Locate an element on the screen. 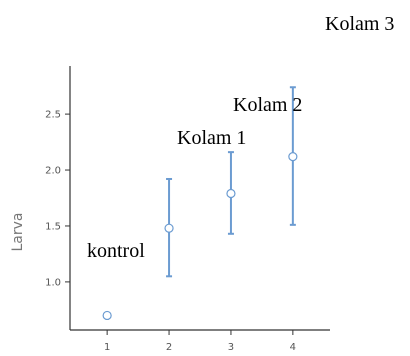  annotation-kolam-1: Kolam 1 is located at coordinates (211, 138).